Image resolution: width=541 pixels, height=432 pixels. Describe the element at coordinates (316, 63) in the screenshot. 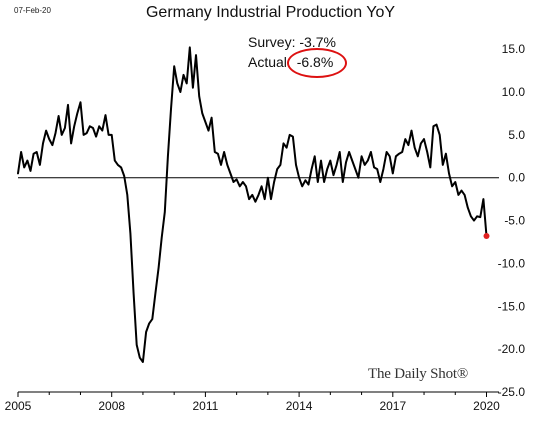

I see `actual-value-highlighted: -6.8%` at that location.